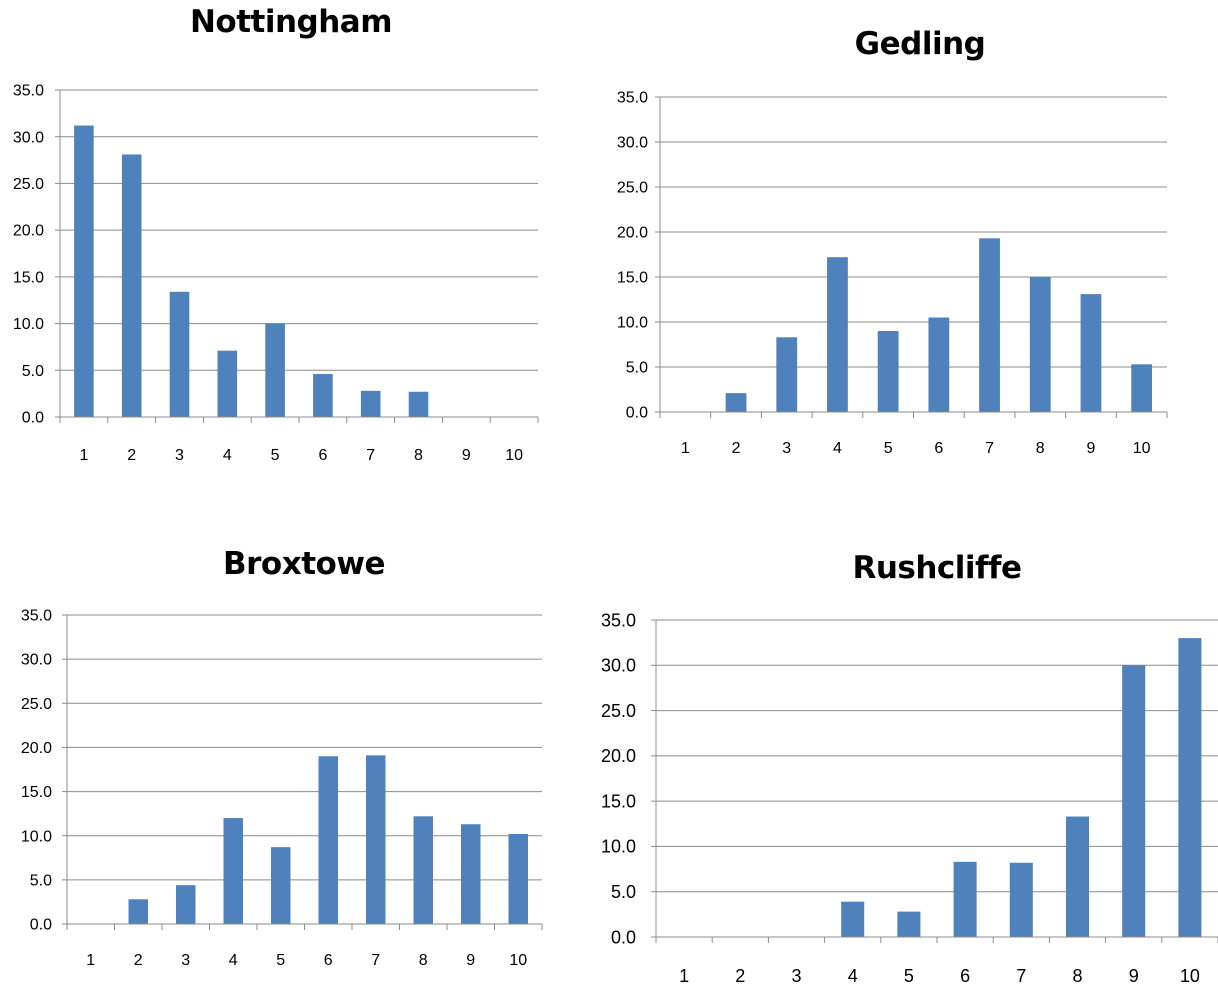  Describe the element at coordinates (304, 564) in the screenshot. I see `chart-title: Broxtowe` at that location.